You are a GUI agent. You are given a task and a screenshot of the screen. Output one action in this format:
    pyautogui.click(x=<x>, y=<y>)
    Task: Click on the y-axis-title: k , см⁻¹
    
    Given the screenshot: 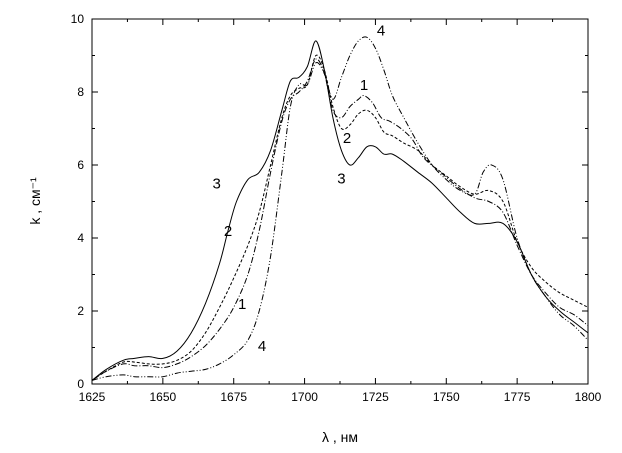 What is the action you would take?
    pyautogui.click(x=35, y=201)
    